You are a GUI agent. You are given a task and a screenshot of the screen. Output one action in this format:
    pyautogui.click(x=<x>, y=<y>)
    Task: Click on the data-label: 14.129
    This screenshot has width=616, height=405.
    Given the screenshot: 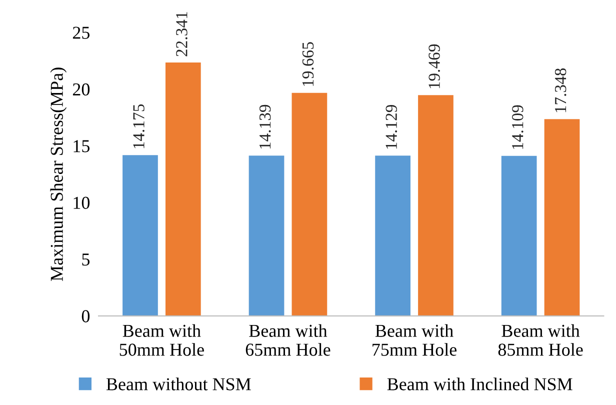 What is the action you would take?
    pyautogui.click(x=392, y=126)
    